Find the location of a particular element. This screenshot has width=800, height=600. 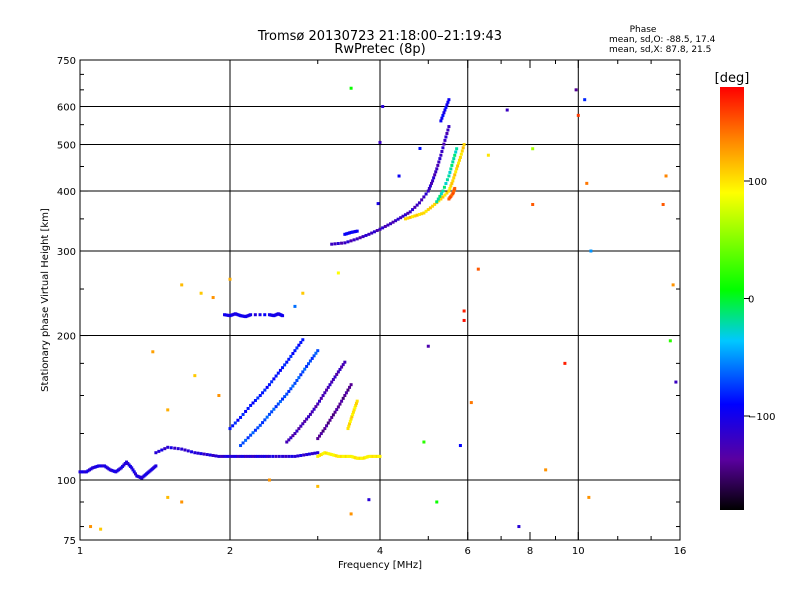

y-tick-label: 200 is located at coordinates (66, 337).